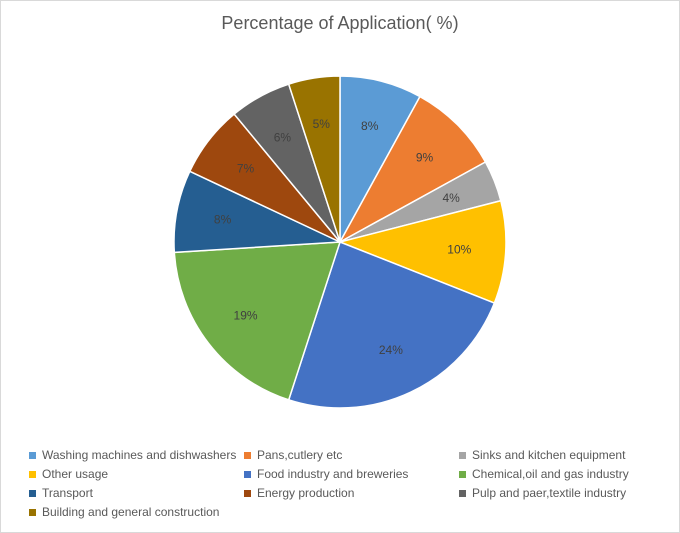 The image size is (680, 533). What do you see at coordinates (322, 124) in the screenshot?
I see `data-label-building-and-general-construction: 5%` at bounding box center [322, 124].